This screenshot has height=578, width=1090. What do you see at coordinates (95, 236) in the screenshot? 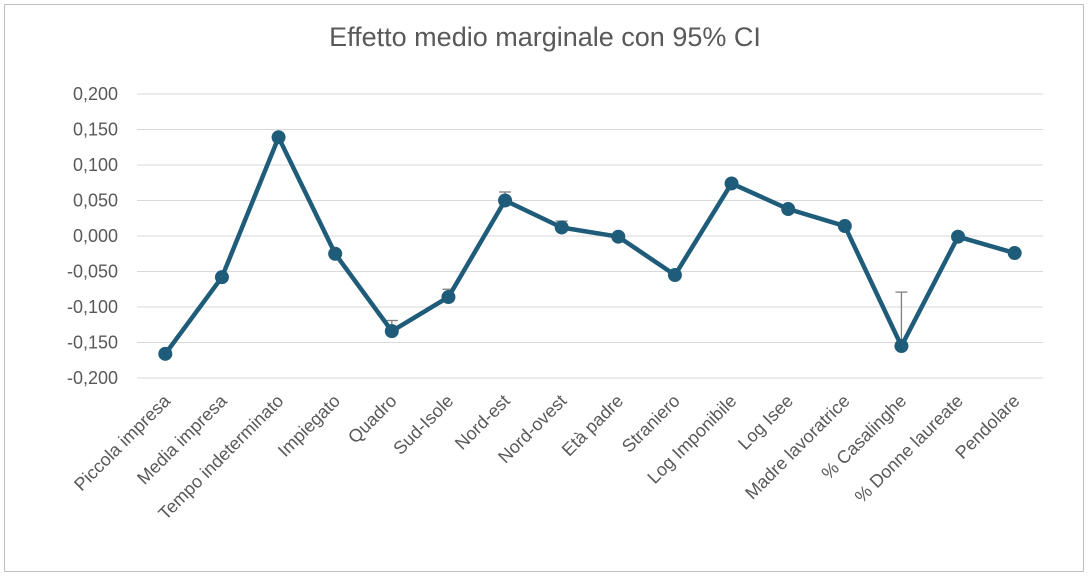
I see `y-tick-label: 0,000` at bounding box center [95, 236].